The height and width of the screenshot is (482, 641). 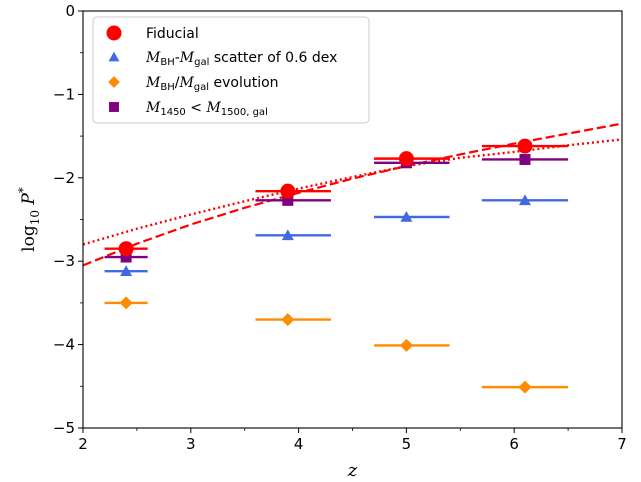 I want to click on x-tick-label-4: 6, so click(x=514, y=444).